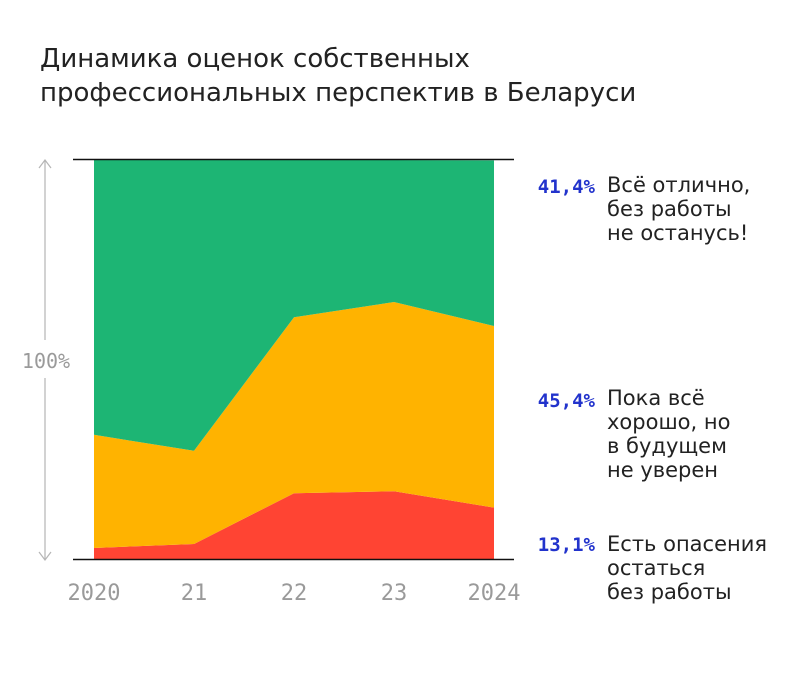 The width and height of the screenshot is (800, 680). What do you see at coordinates (679, 209) in the screenshot?
I see `legend-label-positive: Всё отлично, без работы не останусь!` at bounding box center [679, 209].